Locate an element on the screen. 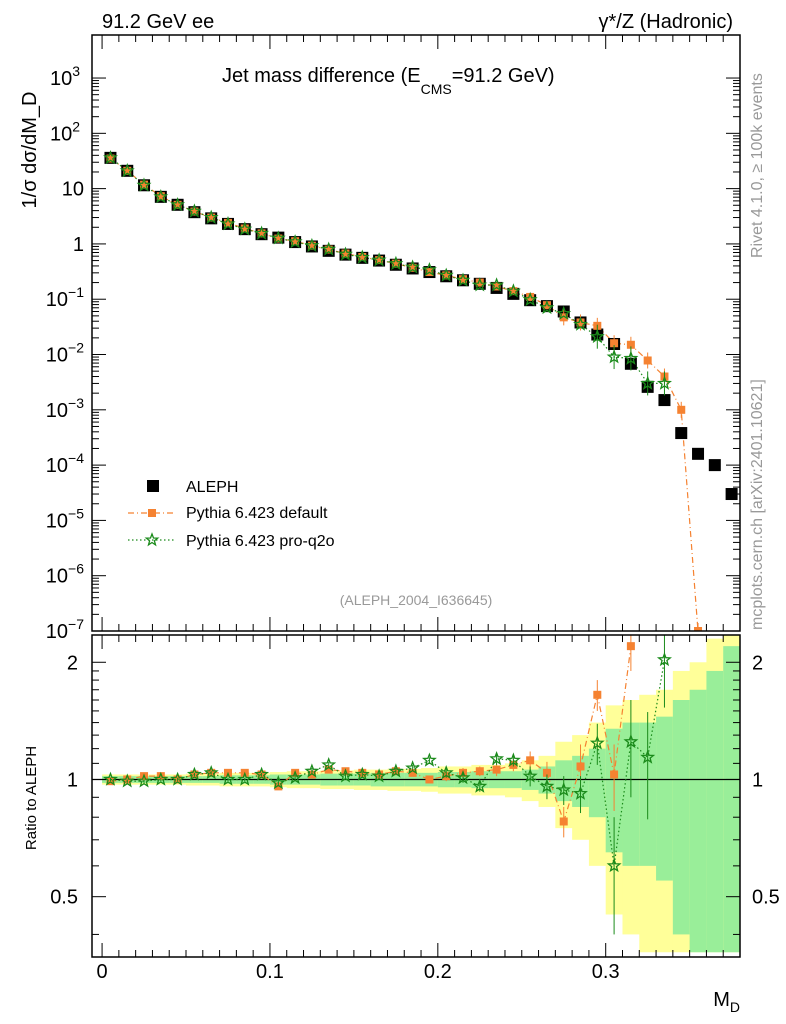 This screenshot has width=786, height=1024. mcplots-label: mcplots.cern.ch [arXiv:2401.10621] is located at coordinates (757, 504).